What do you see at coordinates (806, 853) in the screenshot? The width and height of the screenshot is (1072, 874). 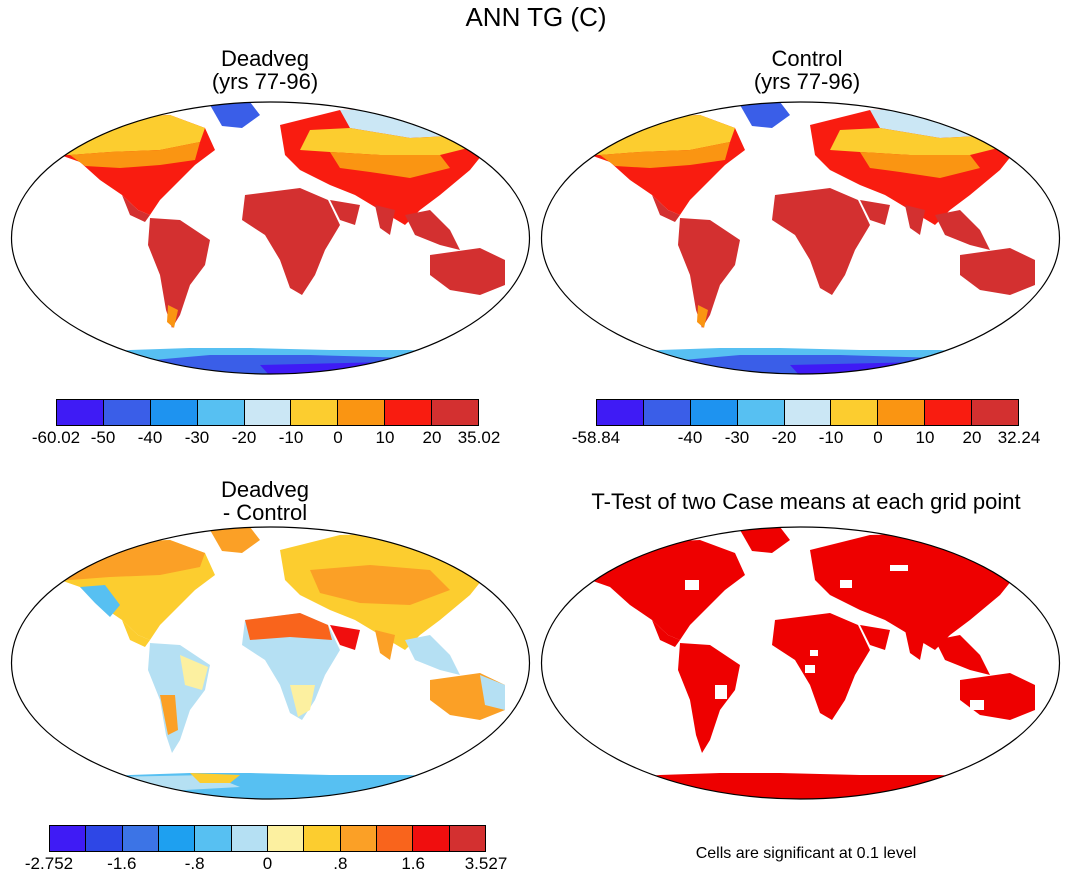 I see `significance-note: Cells are significant at 0.1 level` at bounding box center [806, 853].